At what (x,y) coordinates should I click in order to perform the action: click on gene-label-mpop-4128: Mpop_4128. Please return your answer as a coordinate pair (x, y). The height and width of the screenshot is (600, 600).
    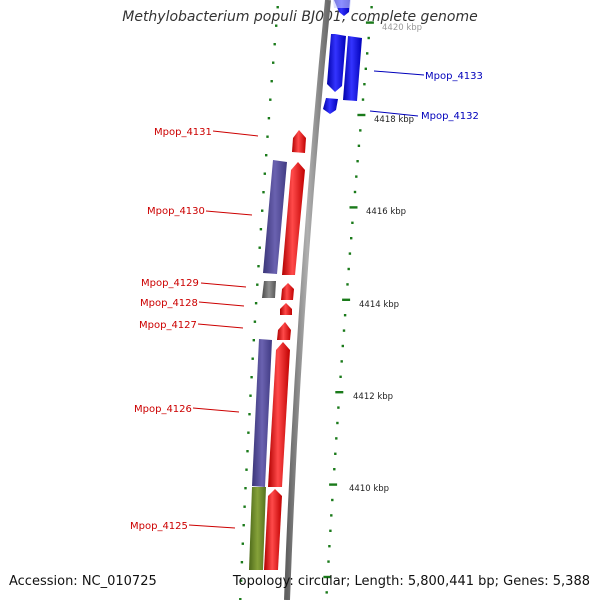
    Looking at the image, I should click on (169, 303).